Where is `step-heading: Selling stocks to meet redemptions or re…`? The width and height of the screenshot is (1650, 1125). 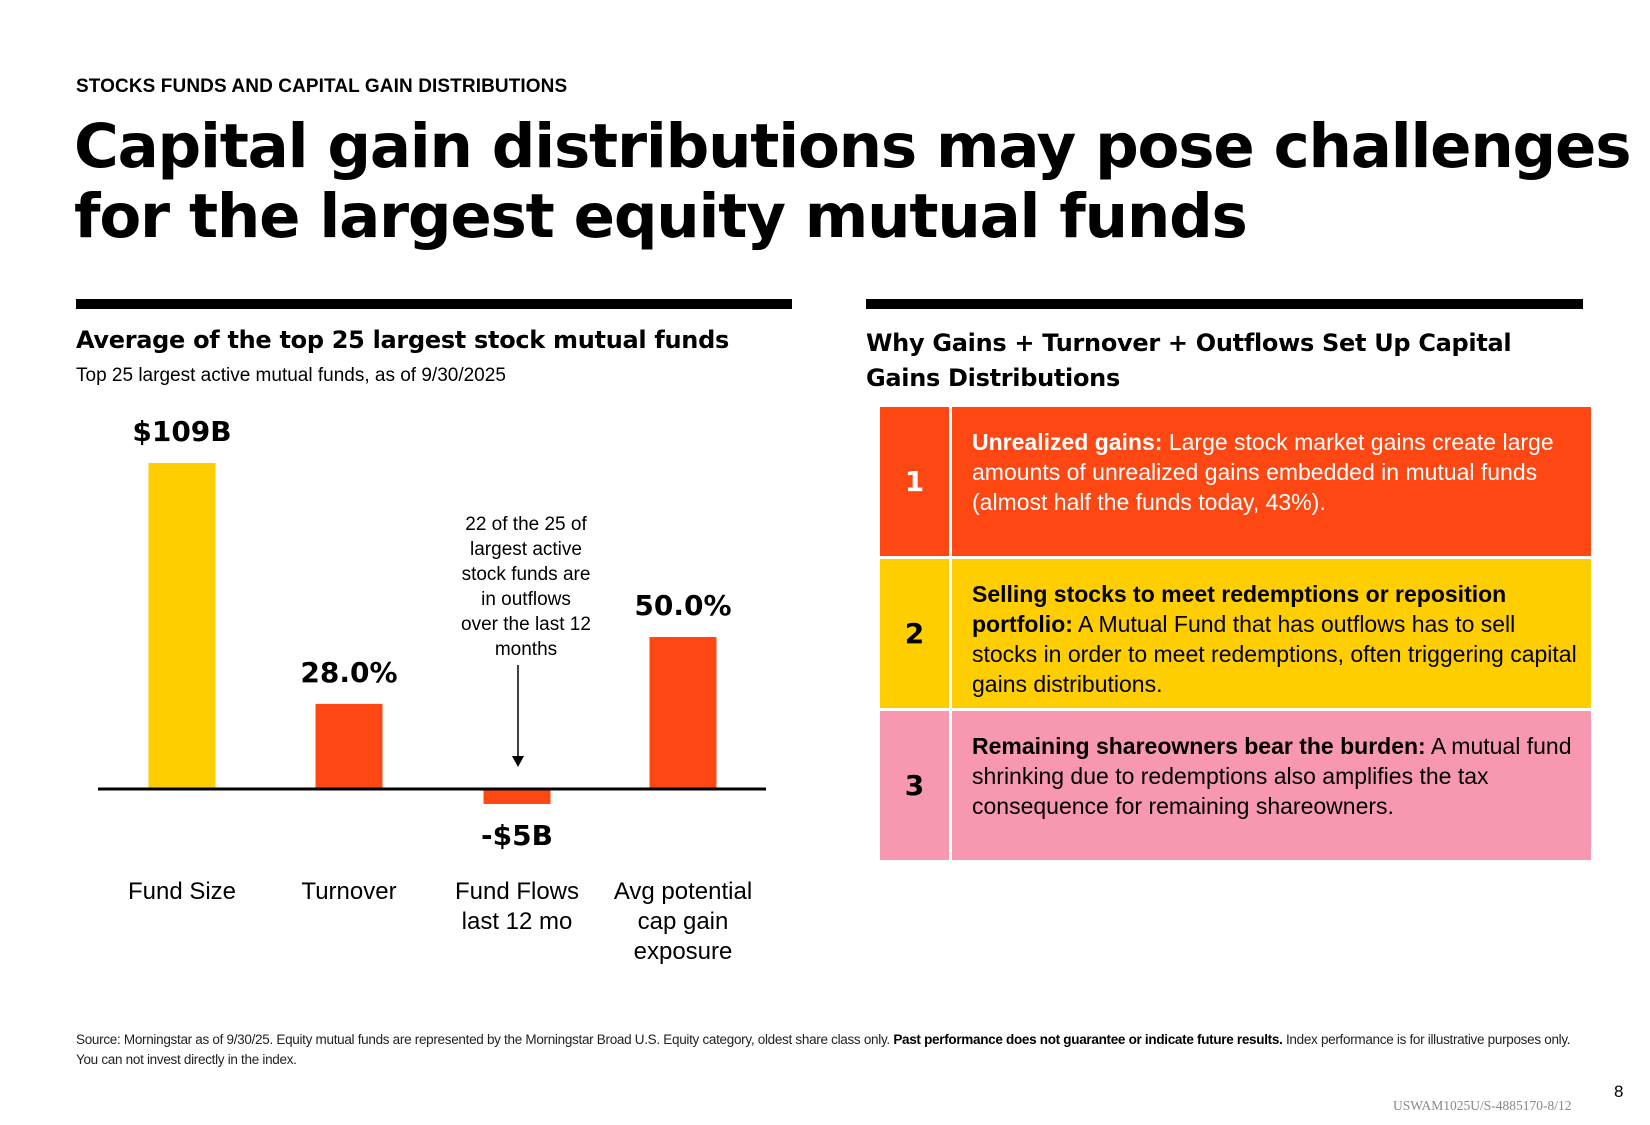
step-heading: Selling stocks to meet redemptions or re… is located at coordinates (1239, 609).